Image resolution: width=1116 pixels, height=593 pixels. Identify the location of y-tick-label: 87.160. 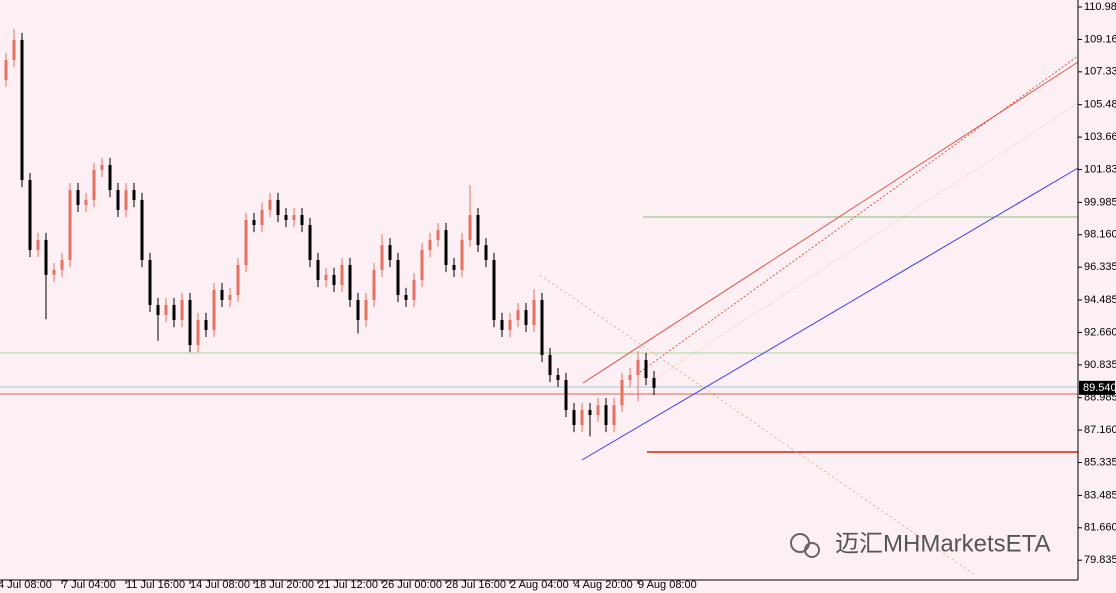
(1100, 430).